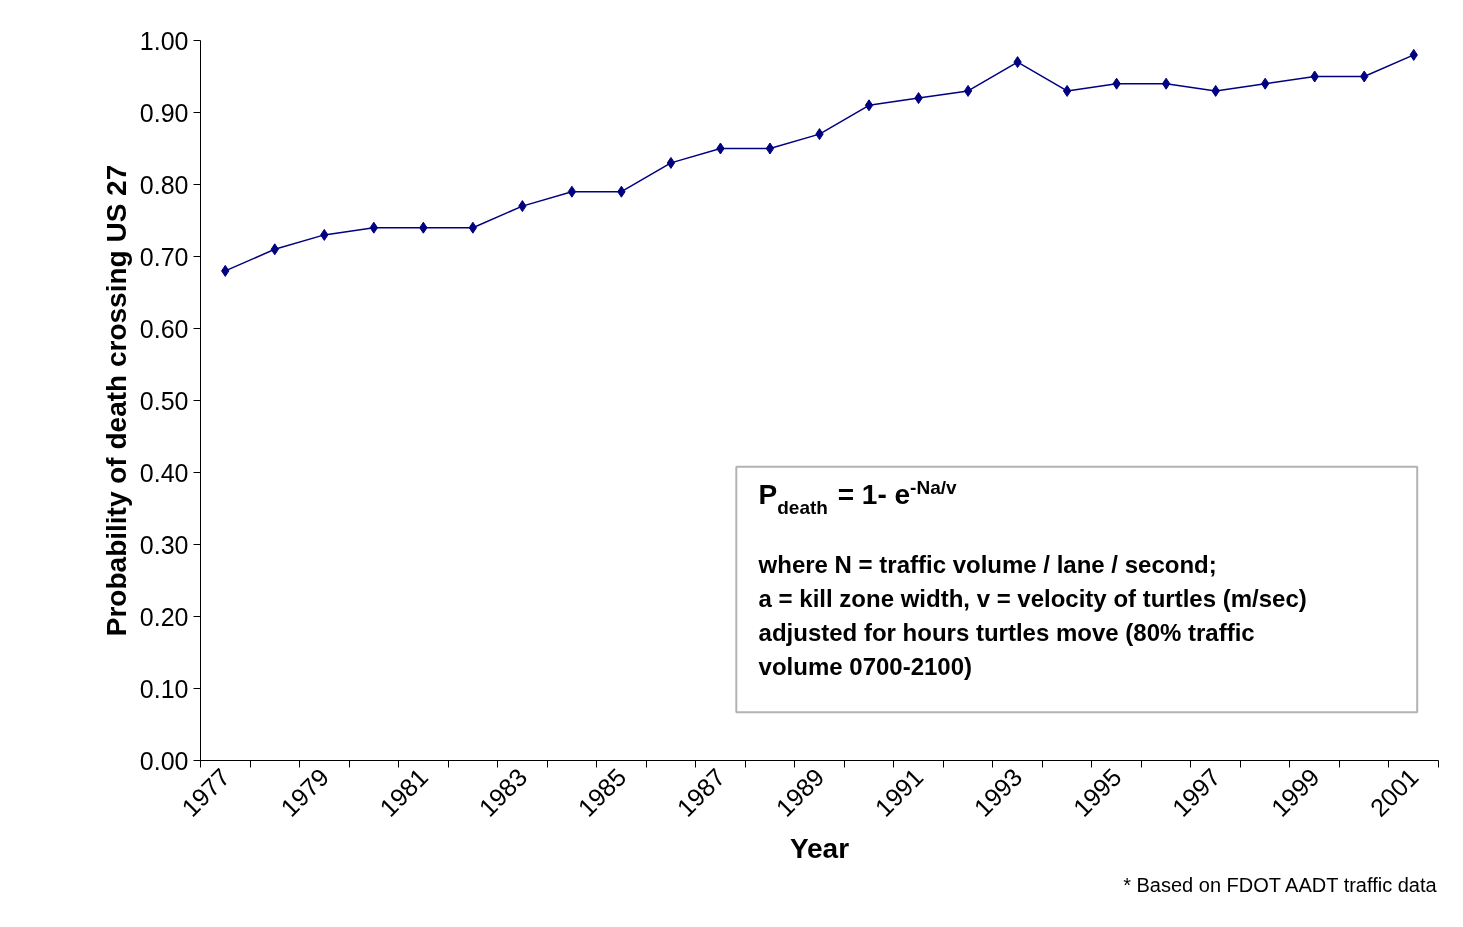  What do you see at coordinates (164, 40) in the screenshot?
I see `y-tick-label: 1.00` at bounding box center [164, 40].